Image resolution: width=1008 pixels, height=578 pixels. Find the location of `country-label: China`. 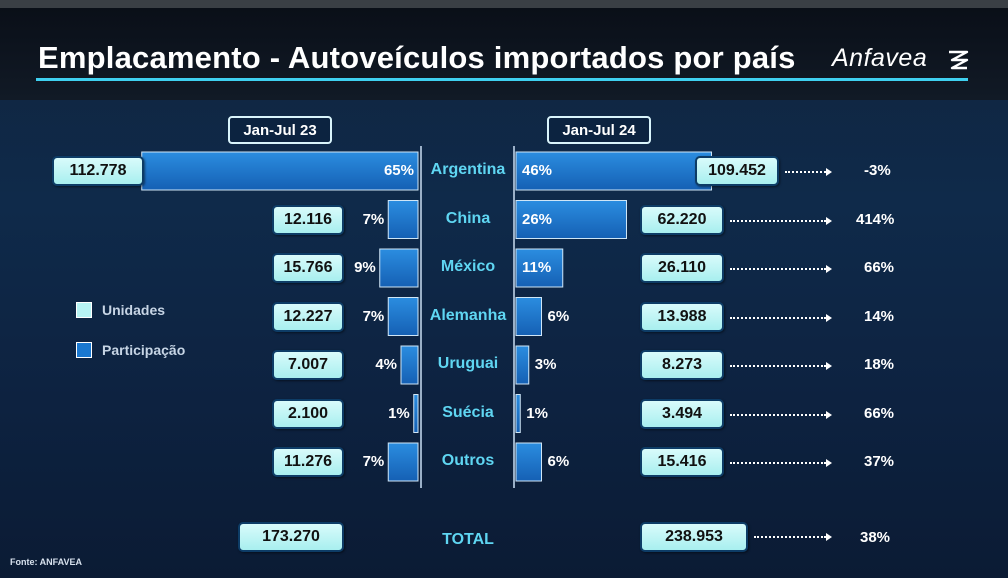

country-label: China is located at coordinates (468, 218).